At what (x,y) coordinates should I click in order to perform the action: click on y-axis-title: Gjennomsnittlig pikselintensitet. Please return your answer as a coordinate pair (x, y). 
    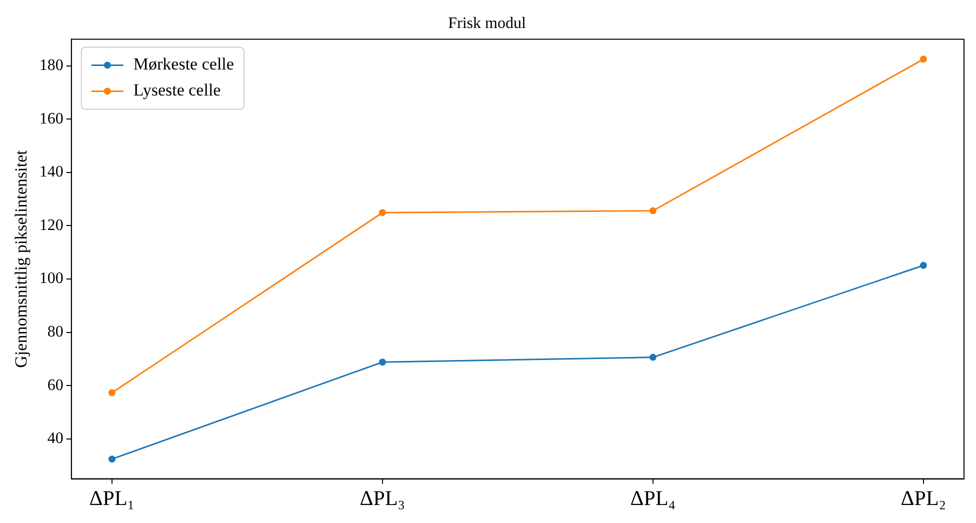
    Looking at the image, I should click on (21, 259).